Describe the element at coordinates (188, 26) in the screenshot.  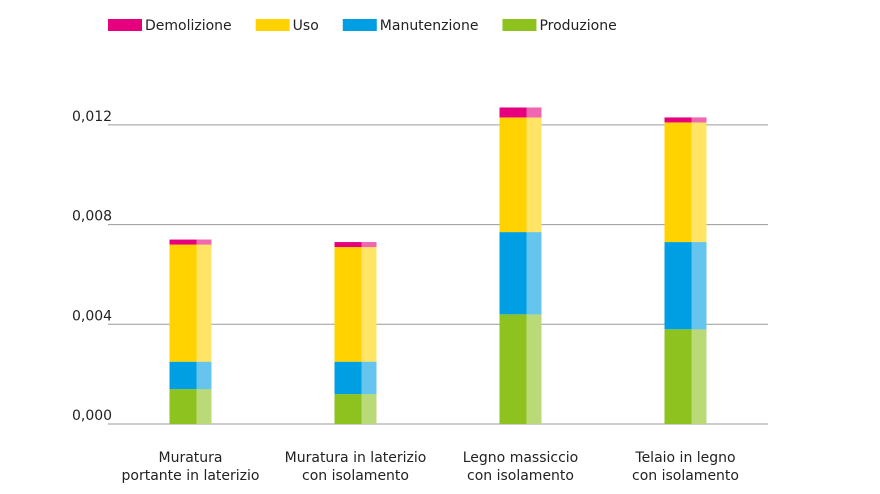
I see `legend-label: Demolizione` at that location.